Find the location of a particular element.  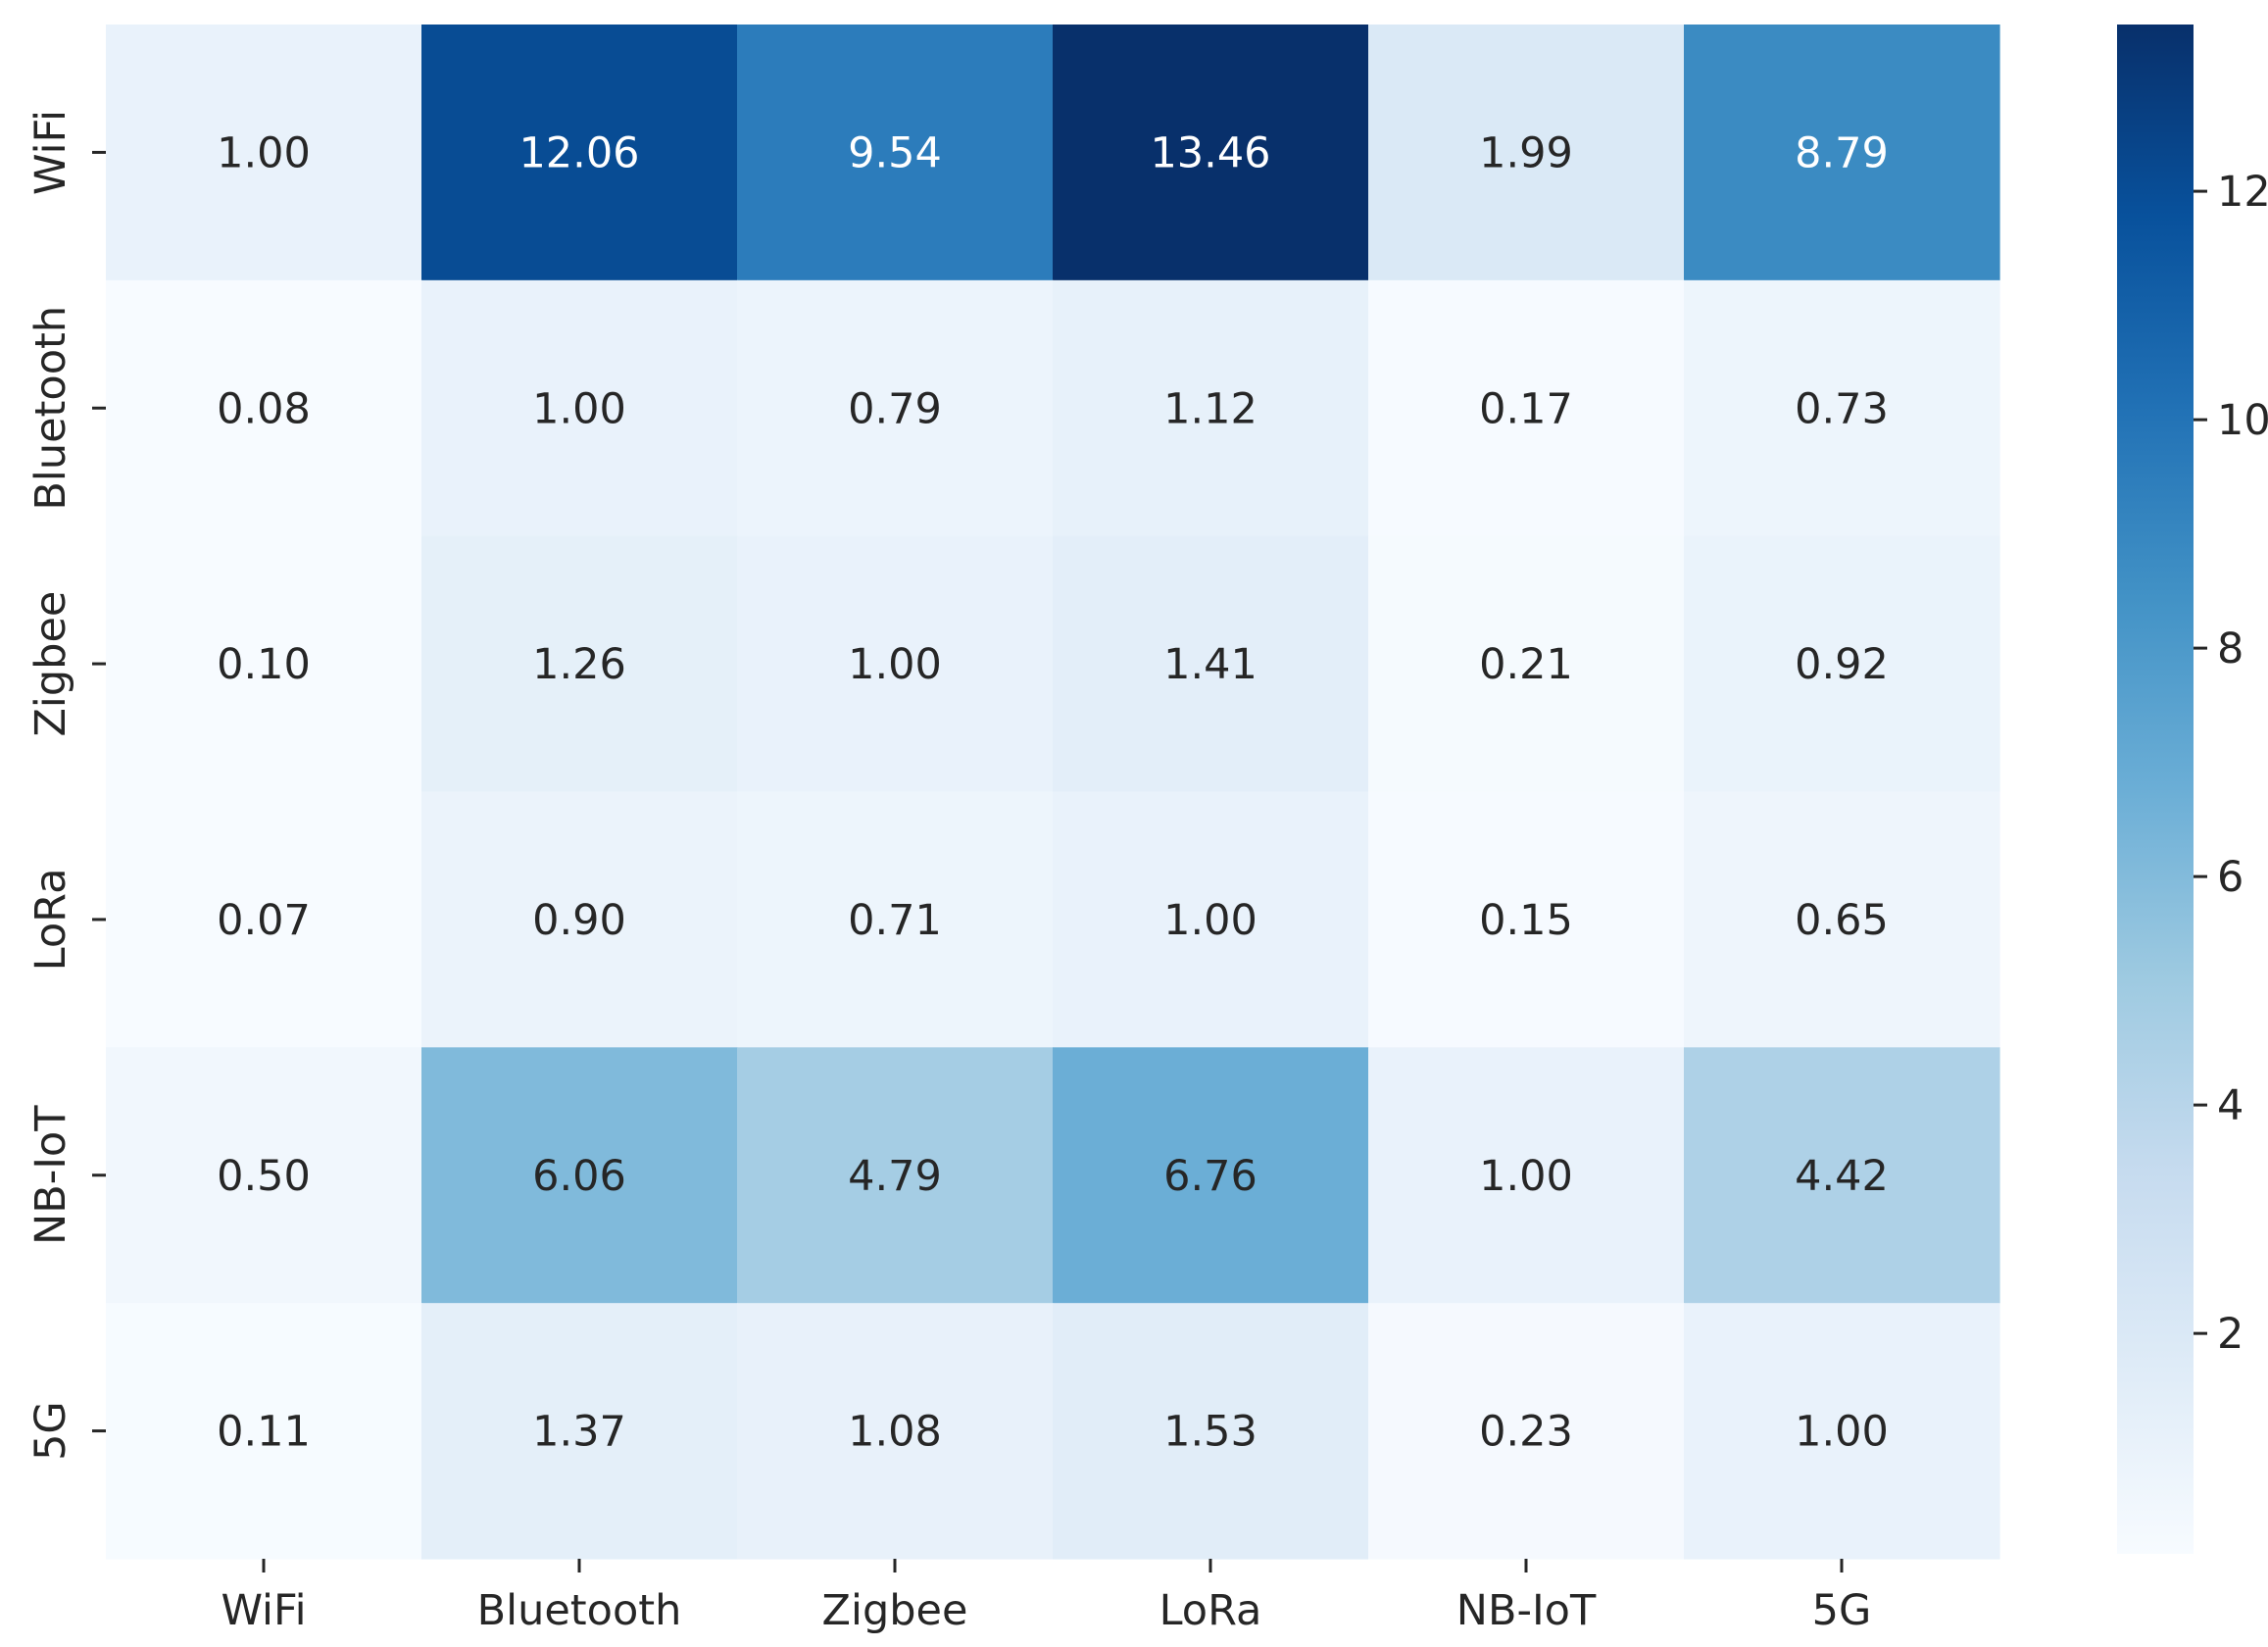

colorbar-tick-label-2: 6 is located at coordinates (2230, 877).